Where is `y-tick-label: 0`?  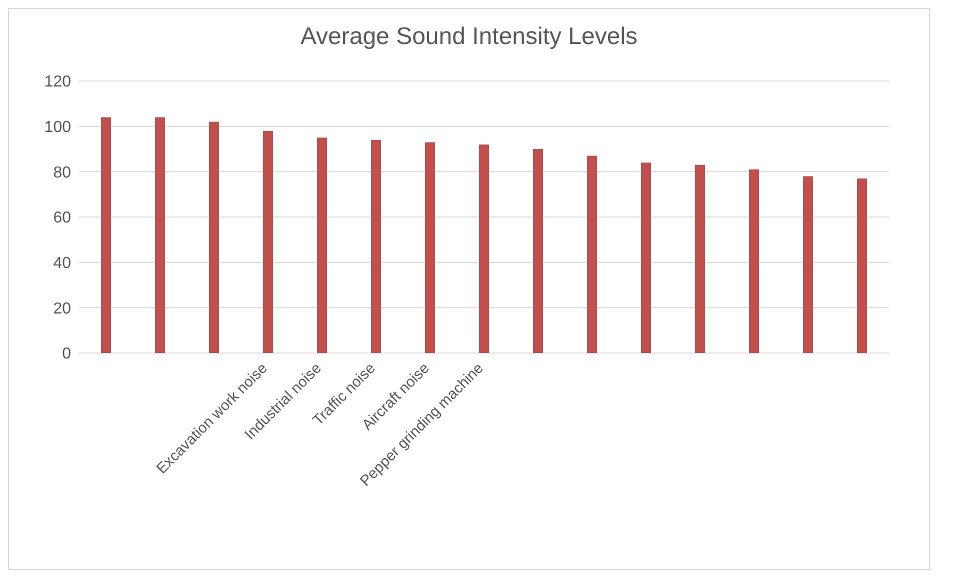
y-tick-label: 0 is located at coordinates (67, 354).